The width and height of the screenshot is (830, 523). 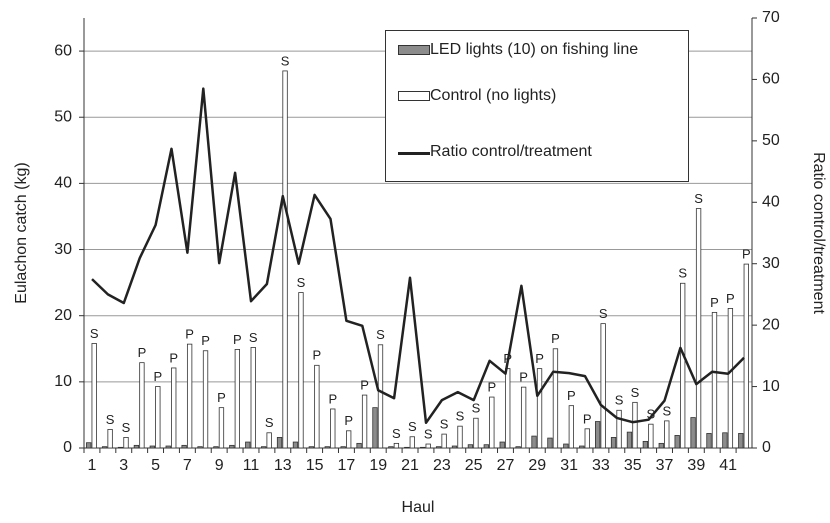 I want to click on legend-entry: LED lights (10) on fishing line, so click(x=540, y=50).